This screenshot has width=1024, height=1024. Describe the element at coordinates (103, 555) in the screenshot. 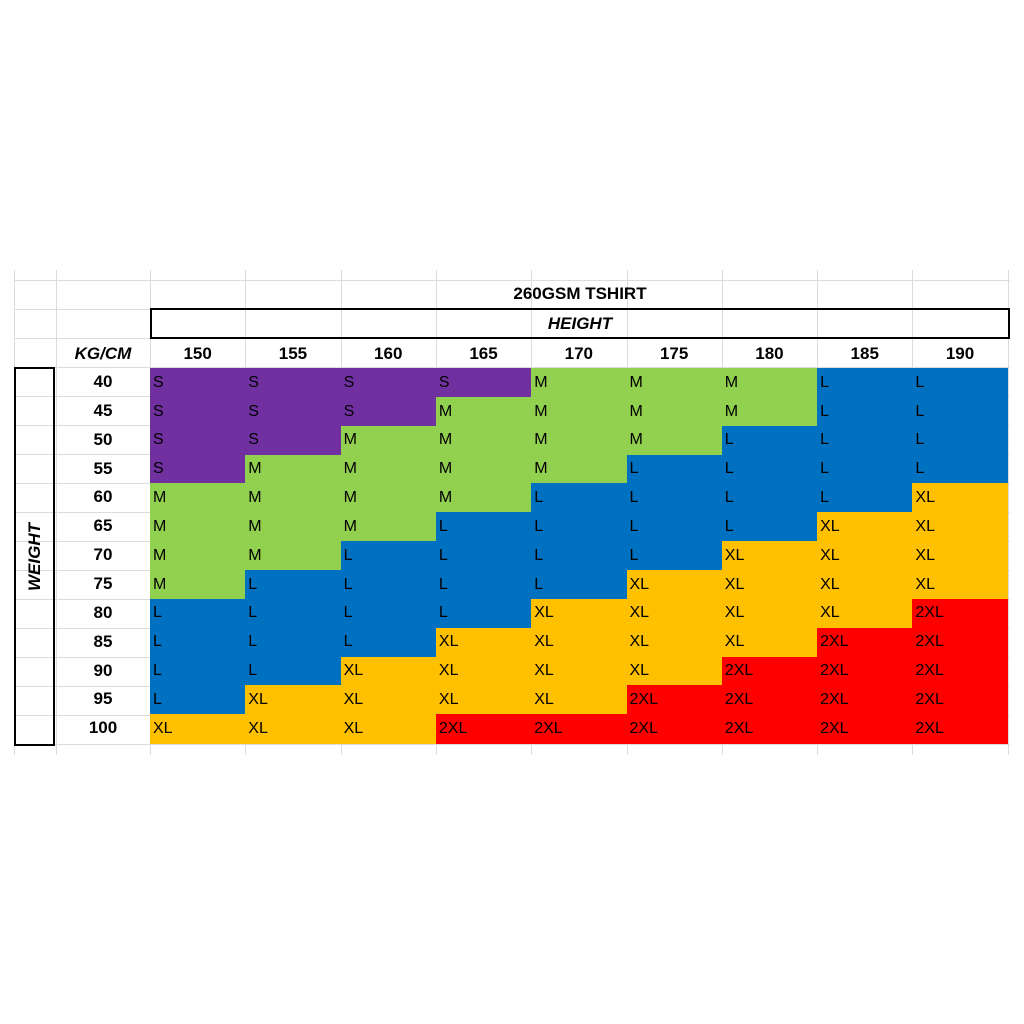

I see `weight-row-header: 70` at that location.